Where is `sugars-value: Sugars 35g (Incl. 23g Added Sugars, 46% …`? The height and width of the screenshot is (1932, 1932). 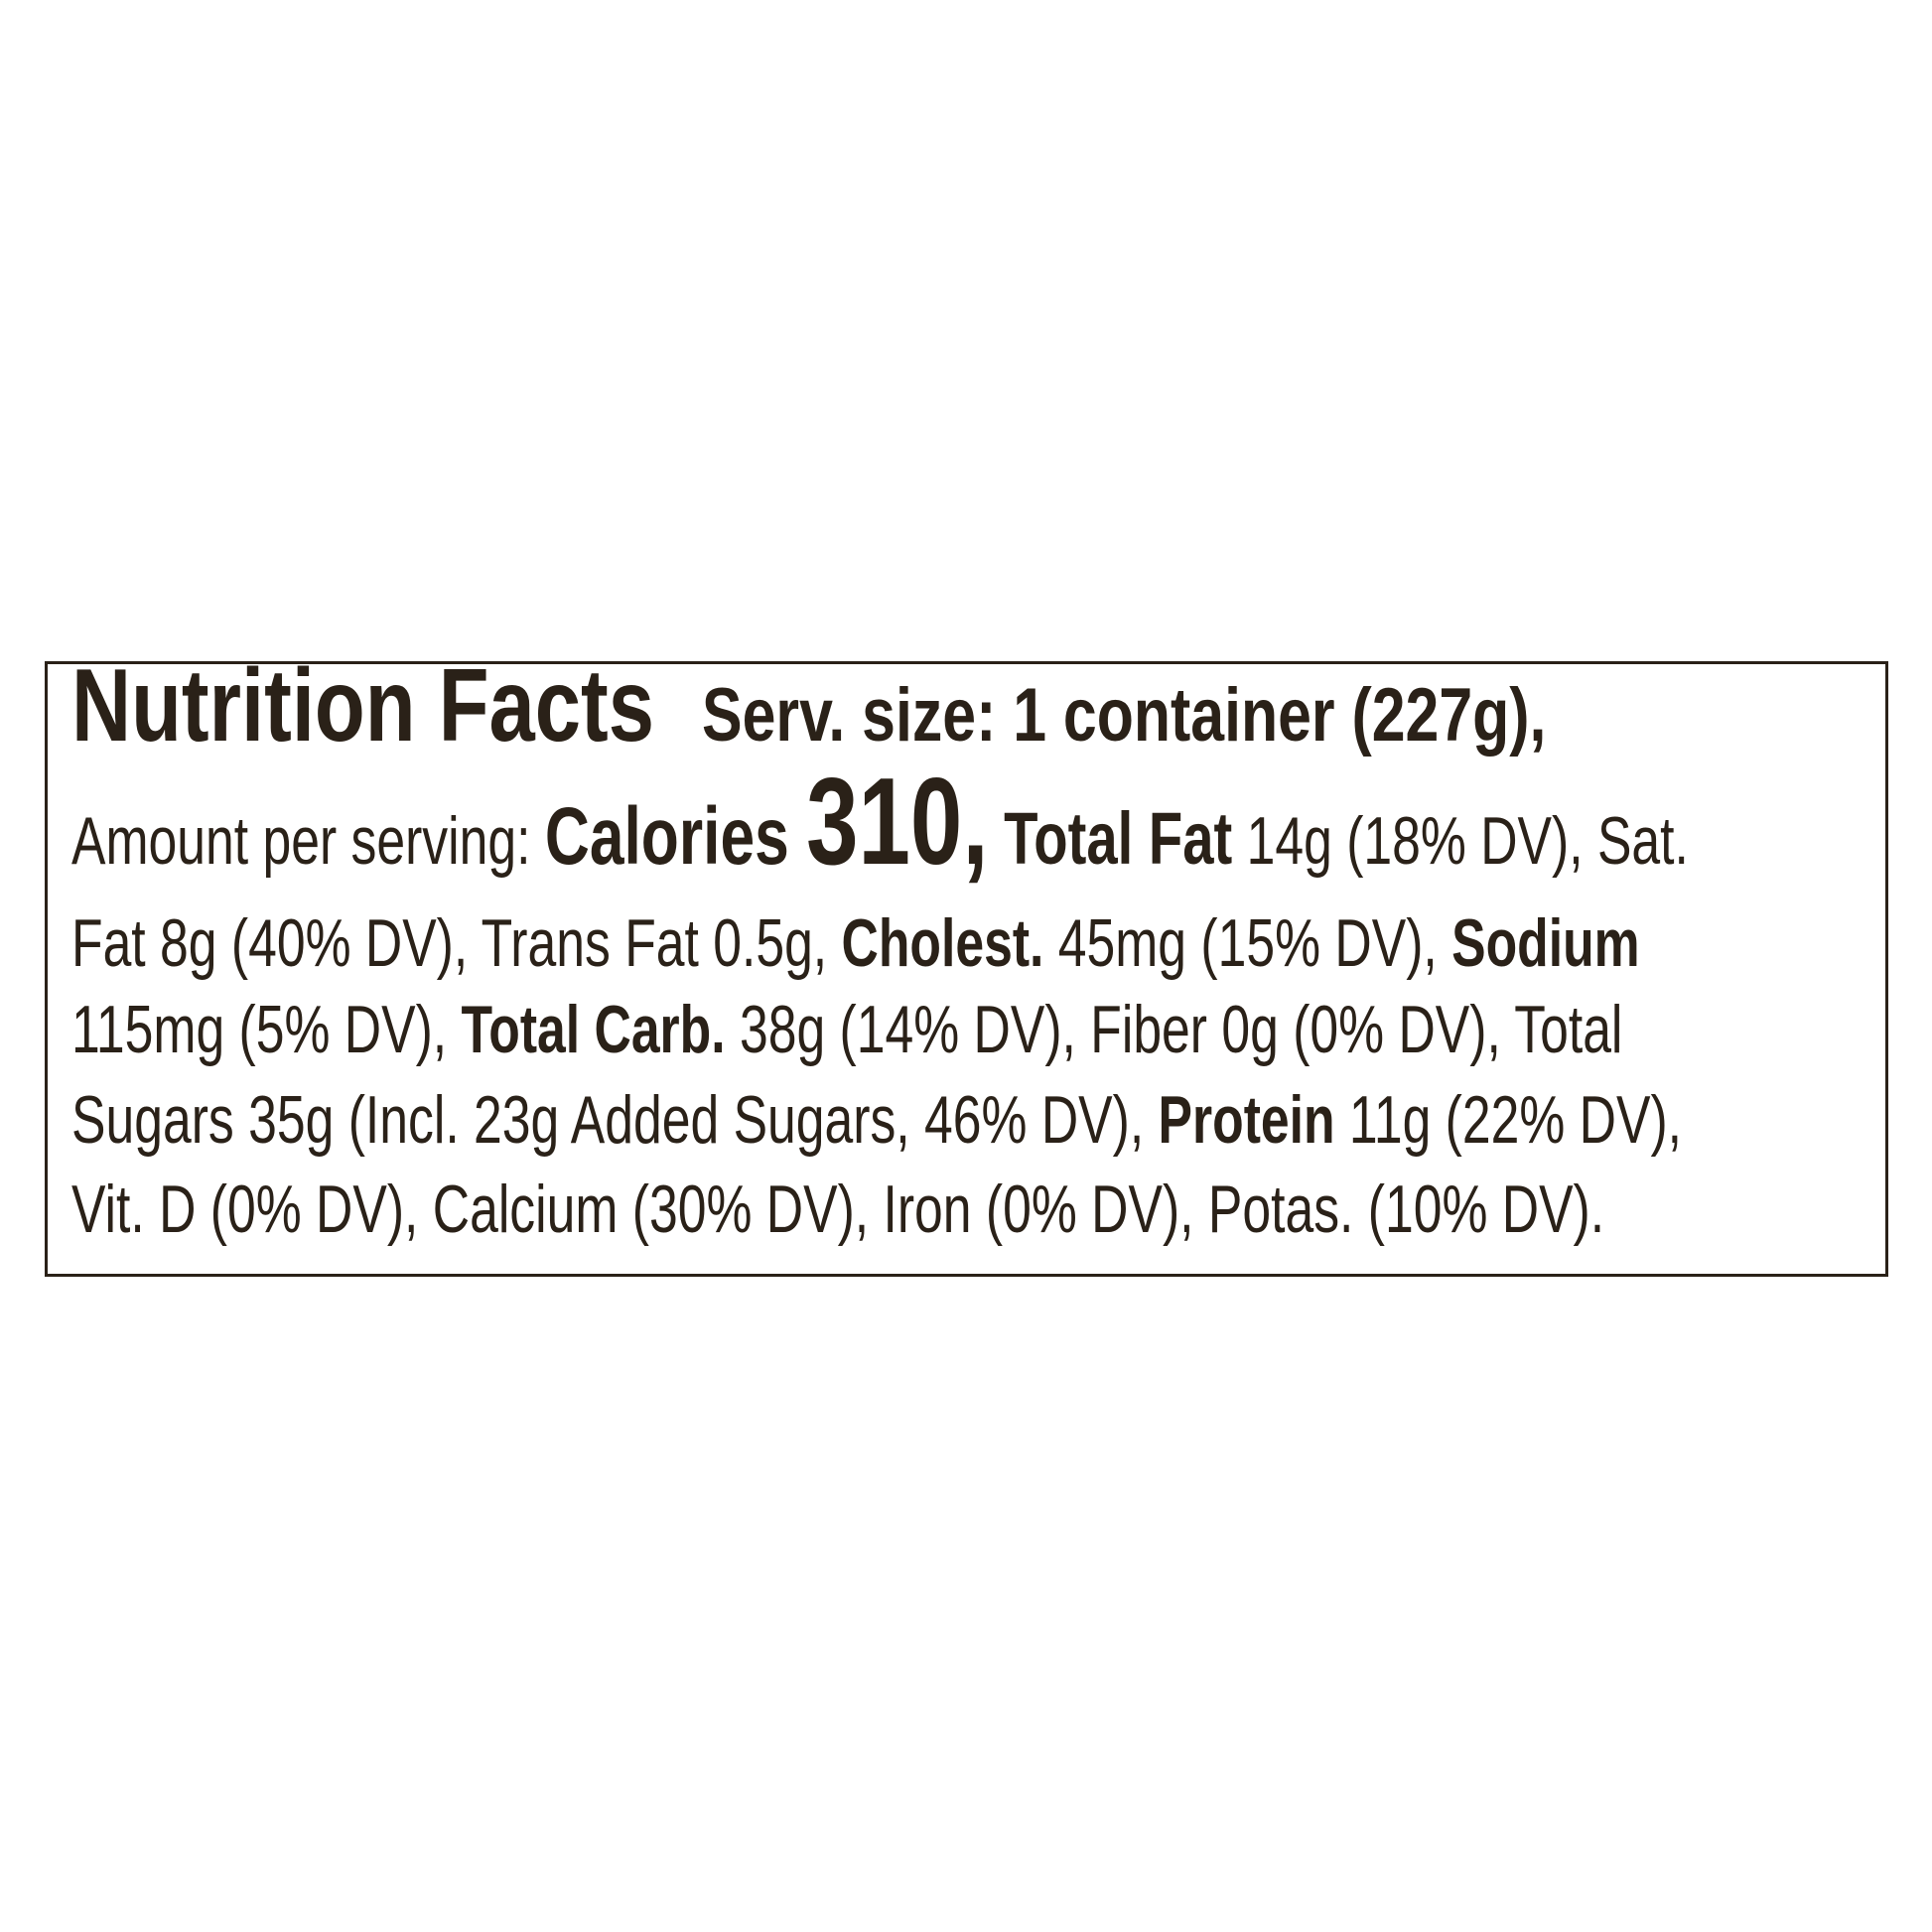 sugars-value: Sugars 35g (Incl. 23g Added Sugars, 46% … is located at coordinates (615, 1120).